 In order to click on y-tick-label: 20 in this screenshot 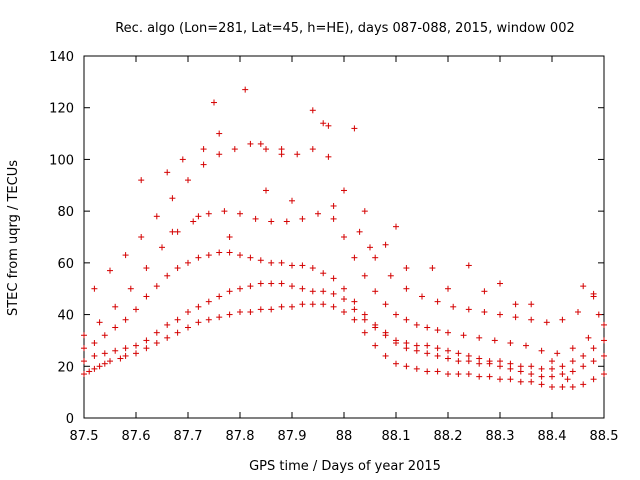, I will do `click(65, 367)`.